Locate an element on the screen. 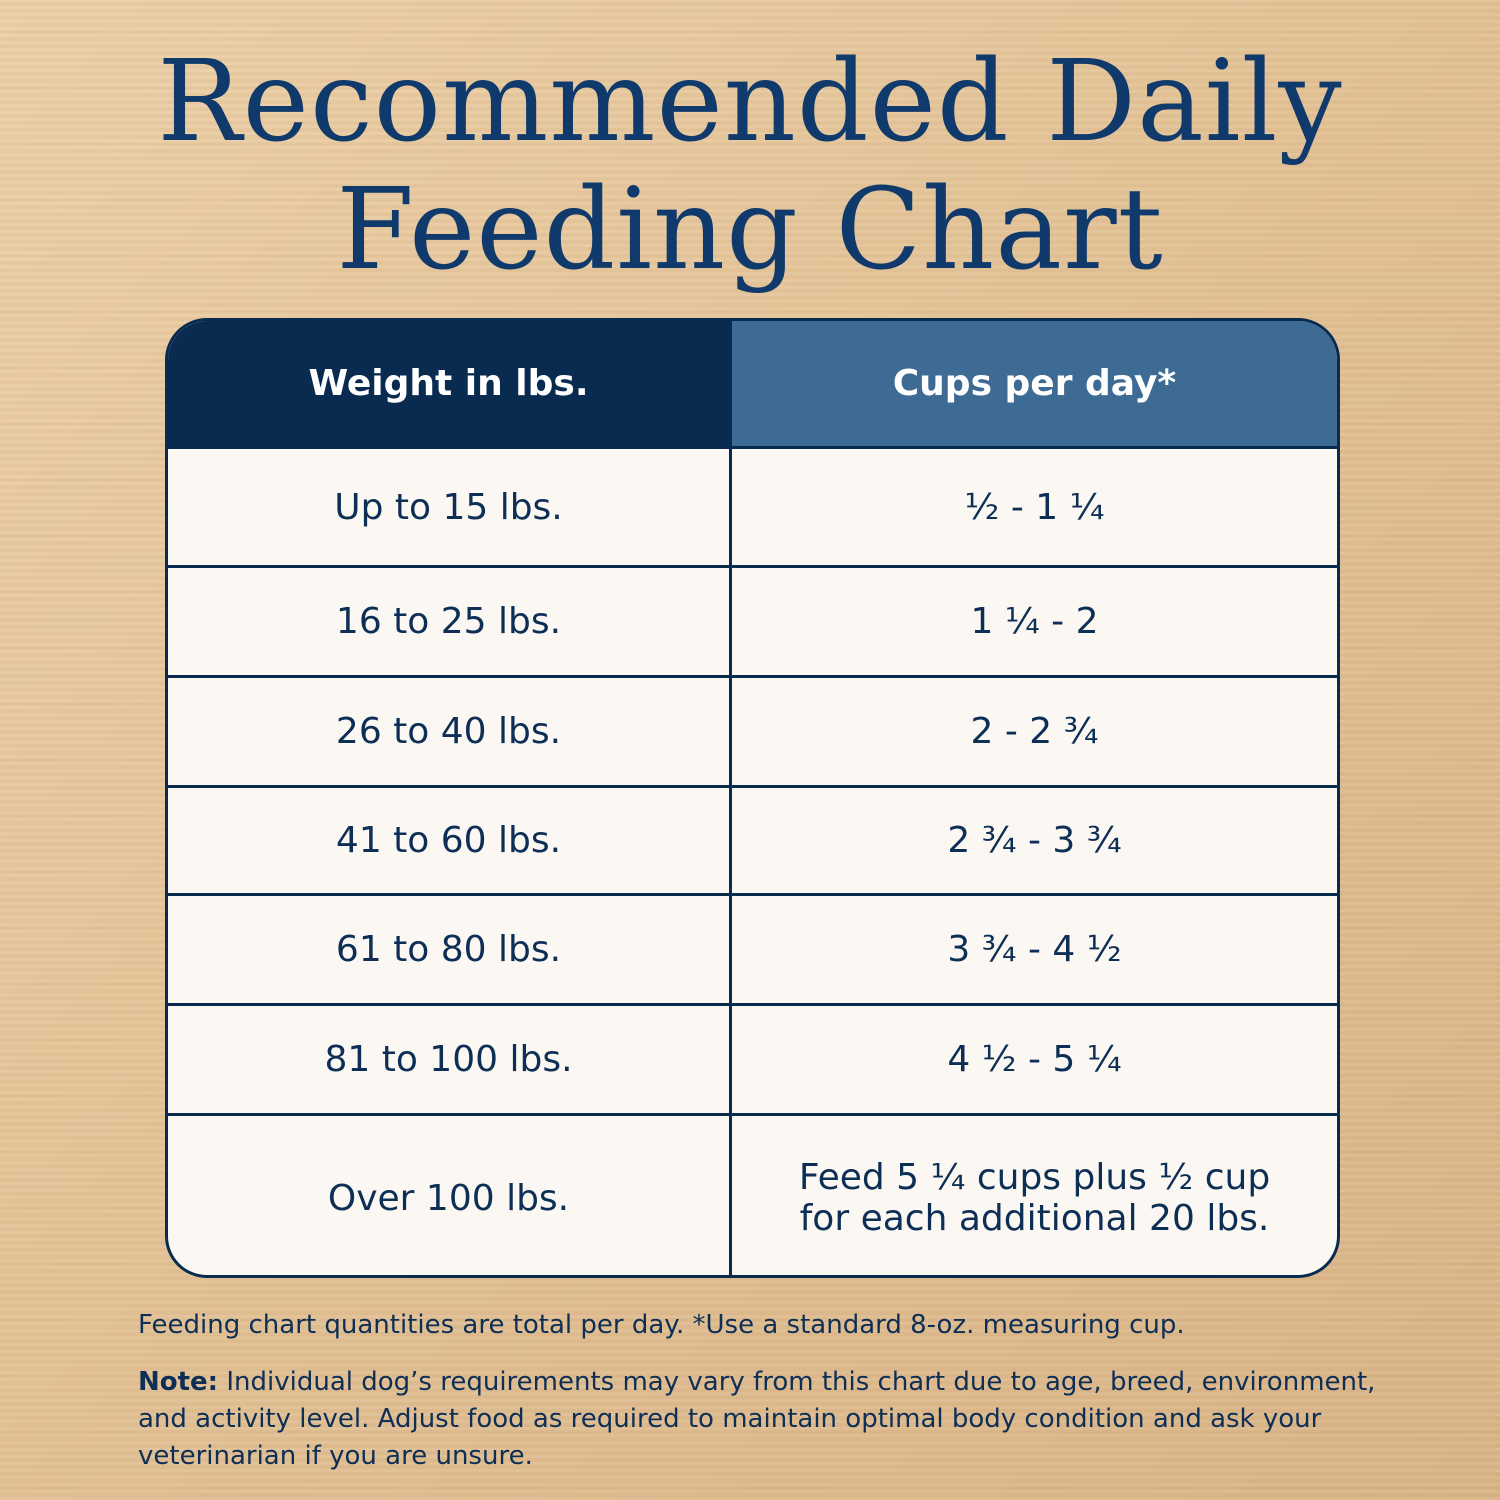 The width and height of the screenshot is (1500, 1500). cups-cell: 3 ¾ - 4 ½ is located at coordinates (1034, 949).